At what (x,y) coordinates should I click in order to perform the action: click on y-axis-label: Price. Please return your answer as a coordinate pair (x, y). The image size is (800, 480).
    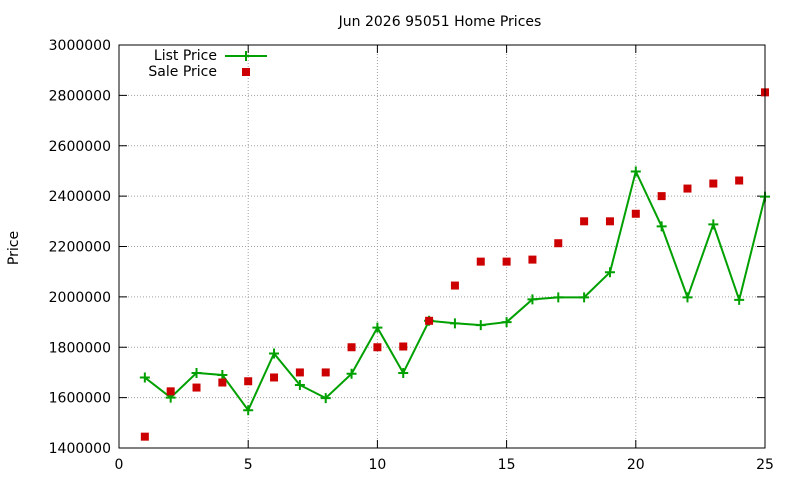
    Looking at the image, I should click on (14, 248).